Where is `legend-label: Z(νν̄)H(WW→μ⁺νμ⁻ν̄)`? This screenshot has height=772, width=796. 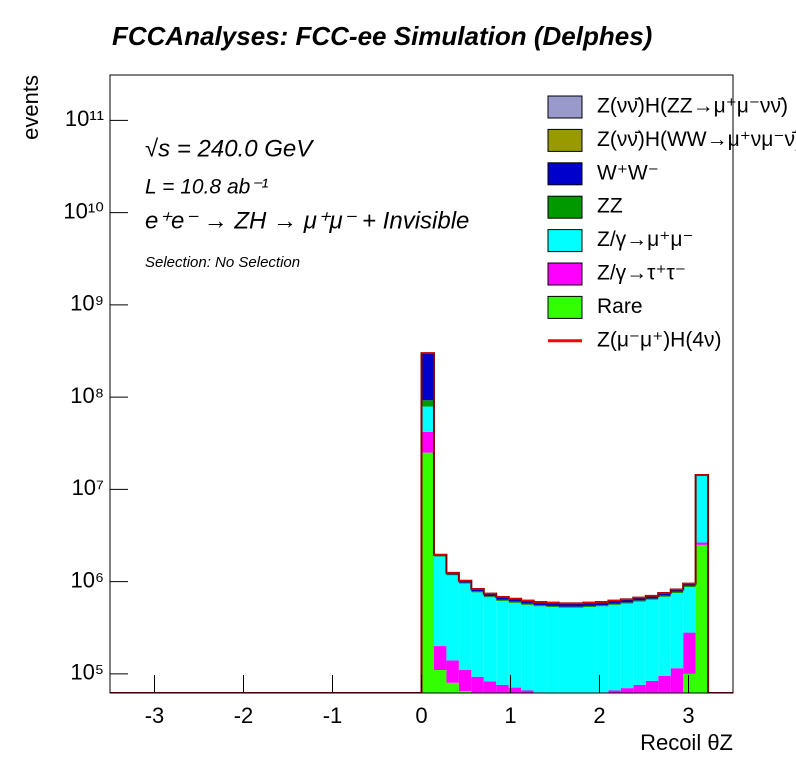 legend-label: Z(νν̄)H(WW→μ⁺νμ⁻ν̄) is located at coordinates (696, 139).